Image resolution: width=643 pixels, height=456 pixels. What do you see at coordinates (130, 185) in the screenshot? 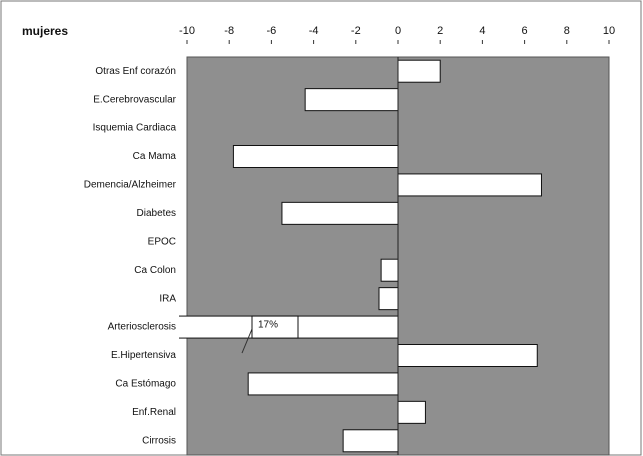
I see `y-tick-label: Demencia/Alzheimer` at bounding box center [130, 185].